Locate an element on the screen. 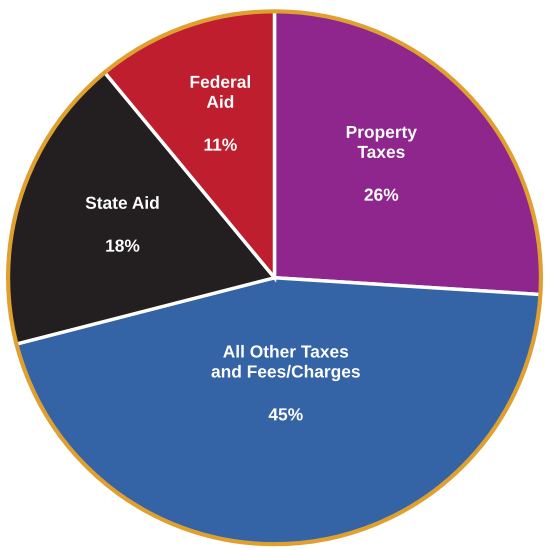 This screenshot has width=549, height=550. slice-label: State Aid is located at coordinates (122, 202).